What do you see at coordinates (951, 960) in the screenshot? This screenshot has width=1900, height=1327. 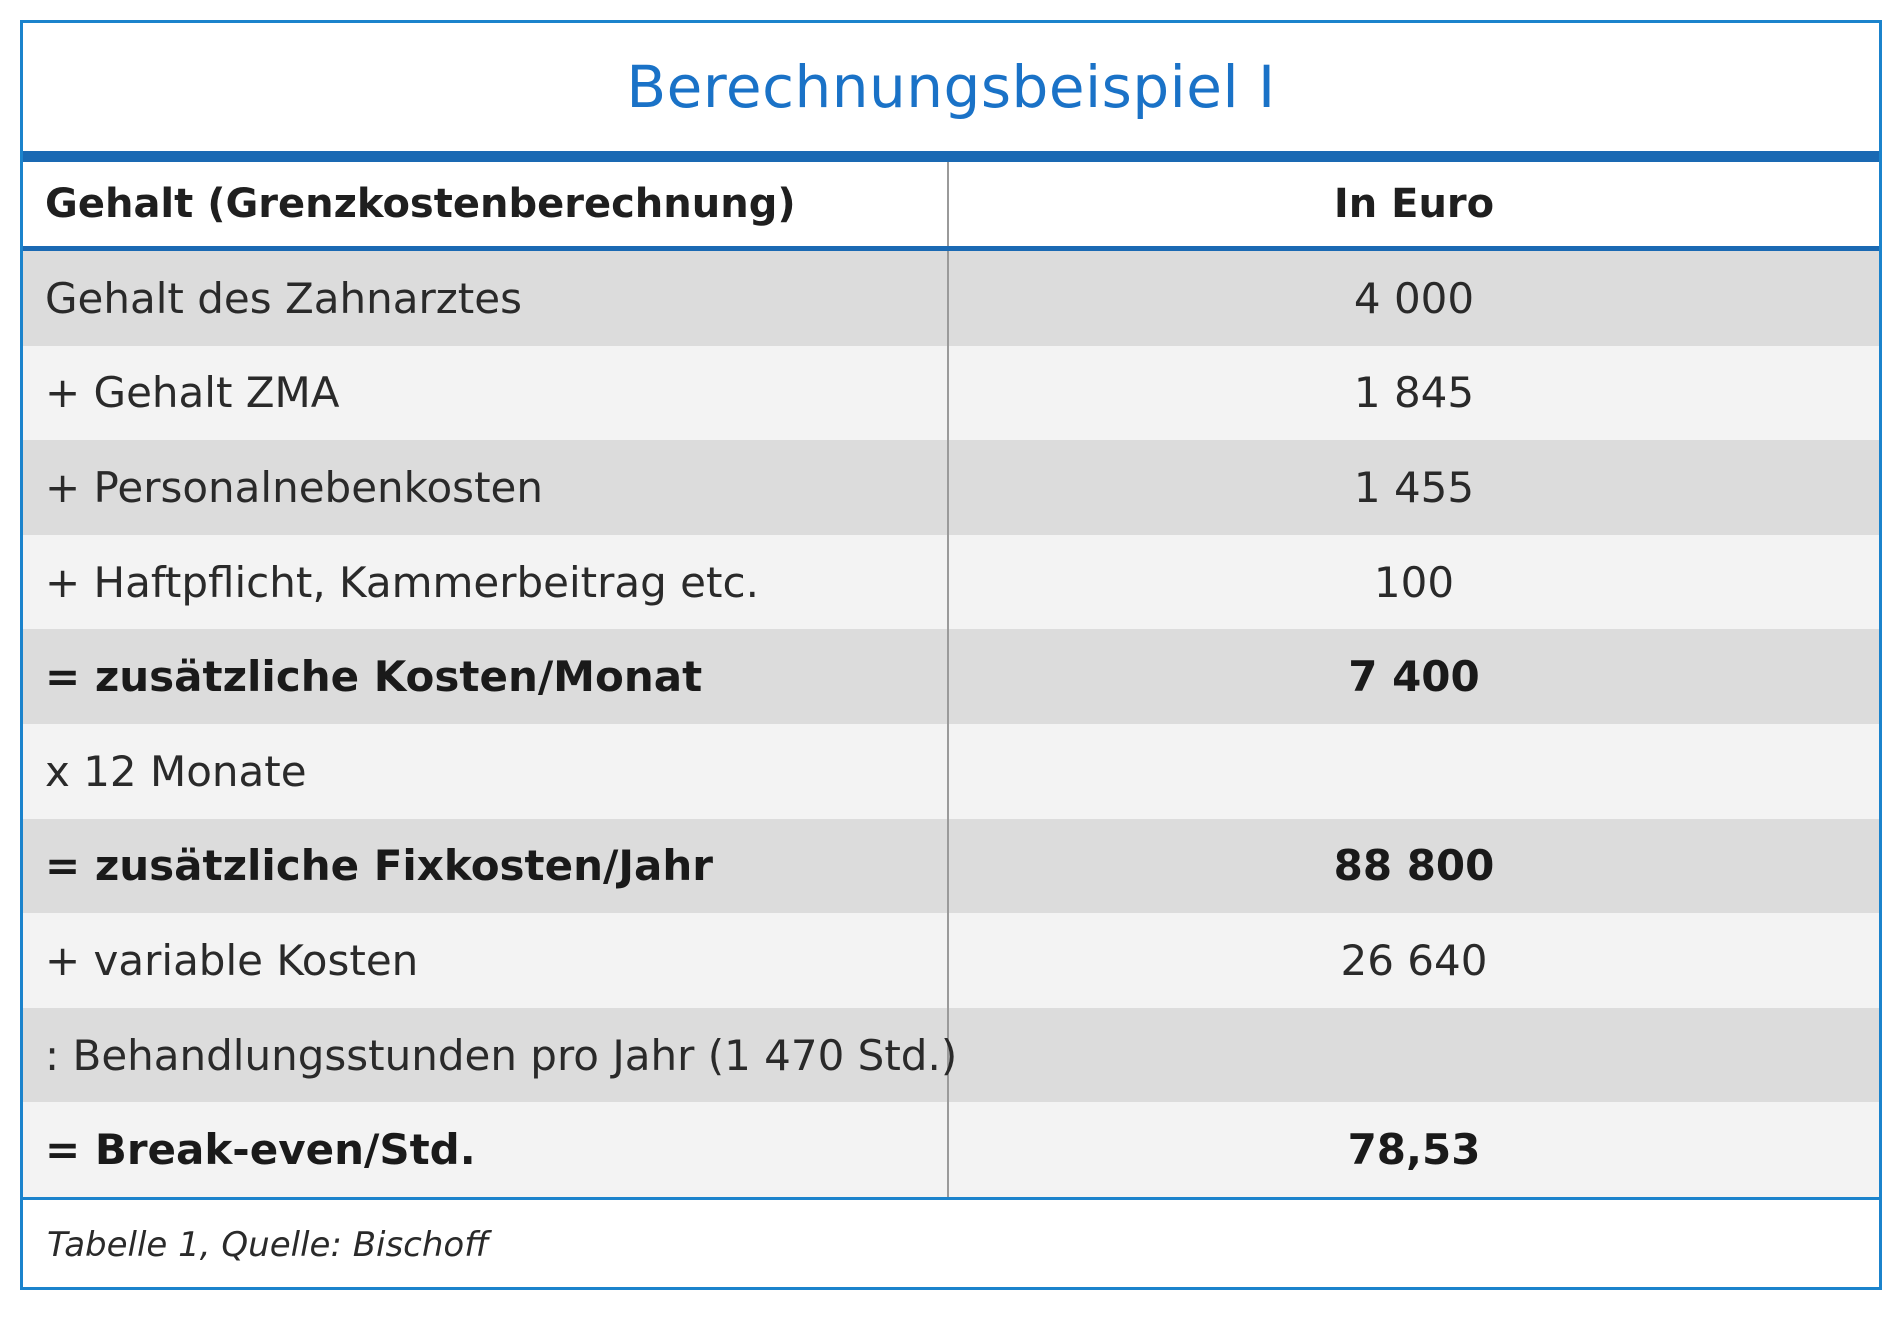 I see `table-row: + variable Kosten 26 640` at bounding box center [951, 960].